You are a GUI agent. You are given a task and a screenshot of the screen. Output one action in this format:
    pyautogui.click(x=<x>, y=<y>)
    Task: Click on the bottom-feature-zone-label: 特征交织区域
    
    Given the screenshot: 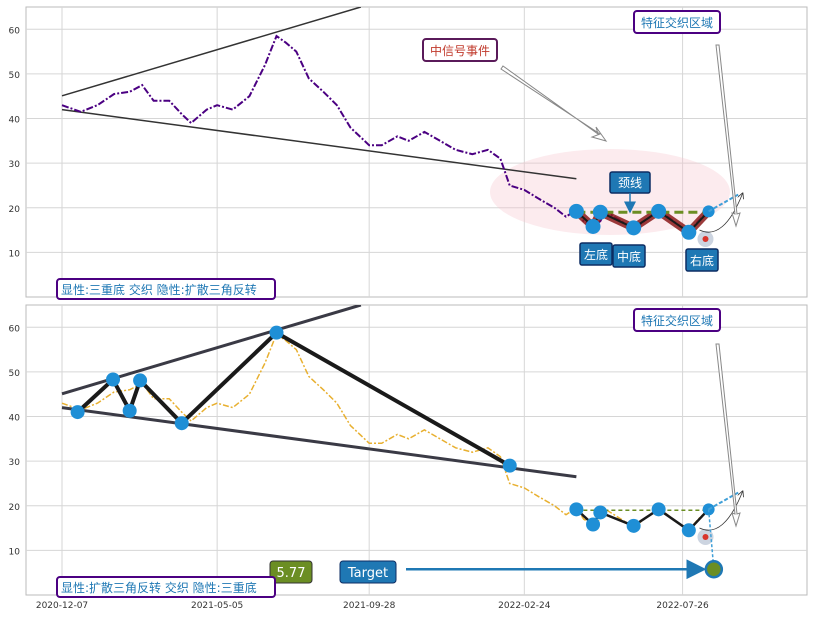 What is the action you would take?
    pyautogui.click(x=687, y=418)
    